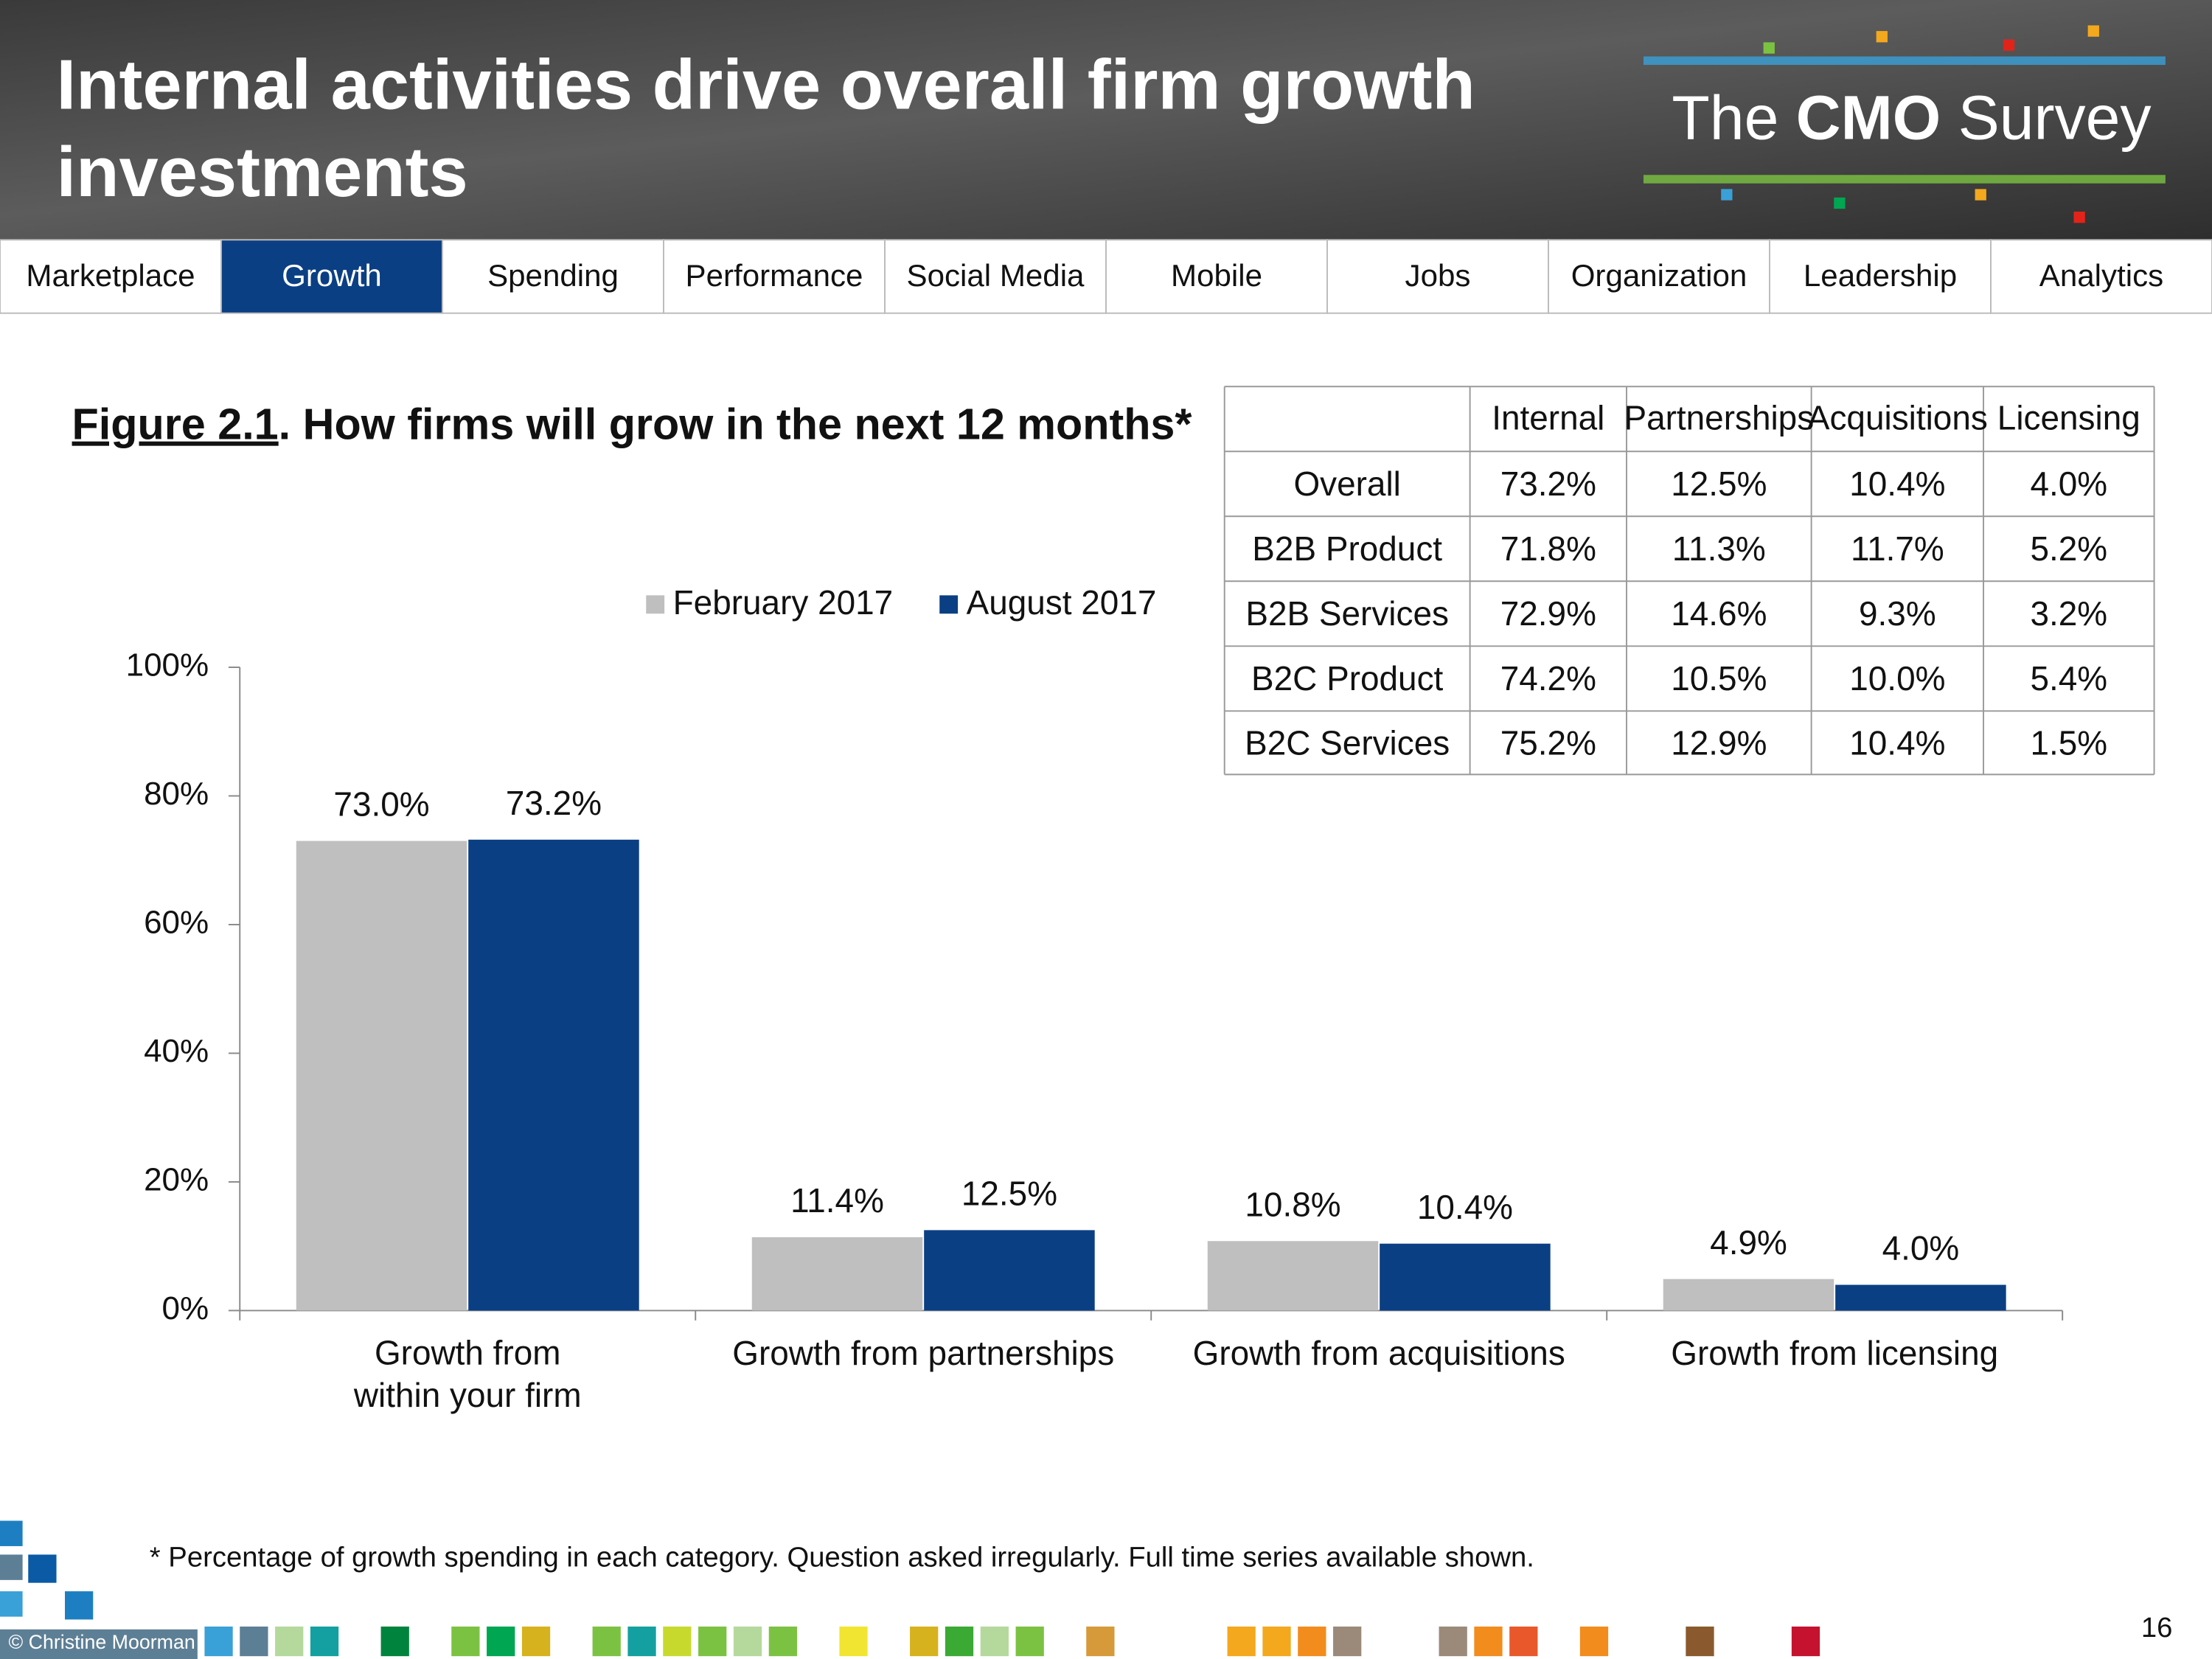 The image size is (2212, 1659). What do you see at coordinates (1346, 484) in the screenshot?
I see `table-row-label: Overall` at bounding box center [1346, 484].